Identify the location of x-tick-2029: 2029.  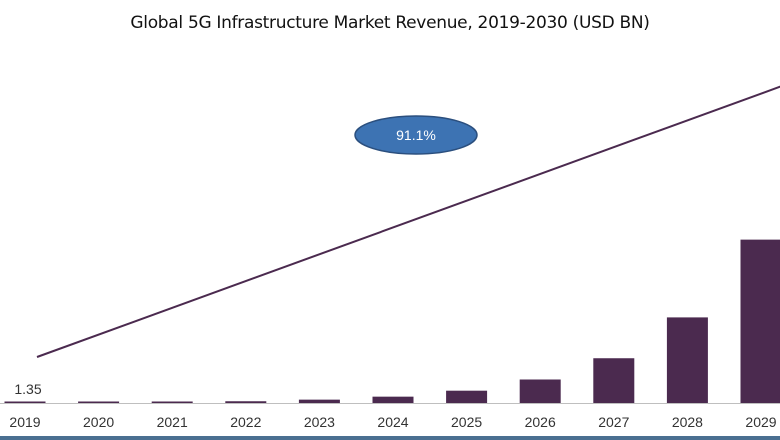
(760, 422).